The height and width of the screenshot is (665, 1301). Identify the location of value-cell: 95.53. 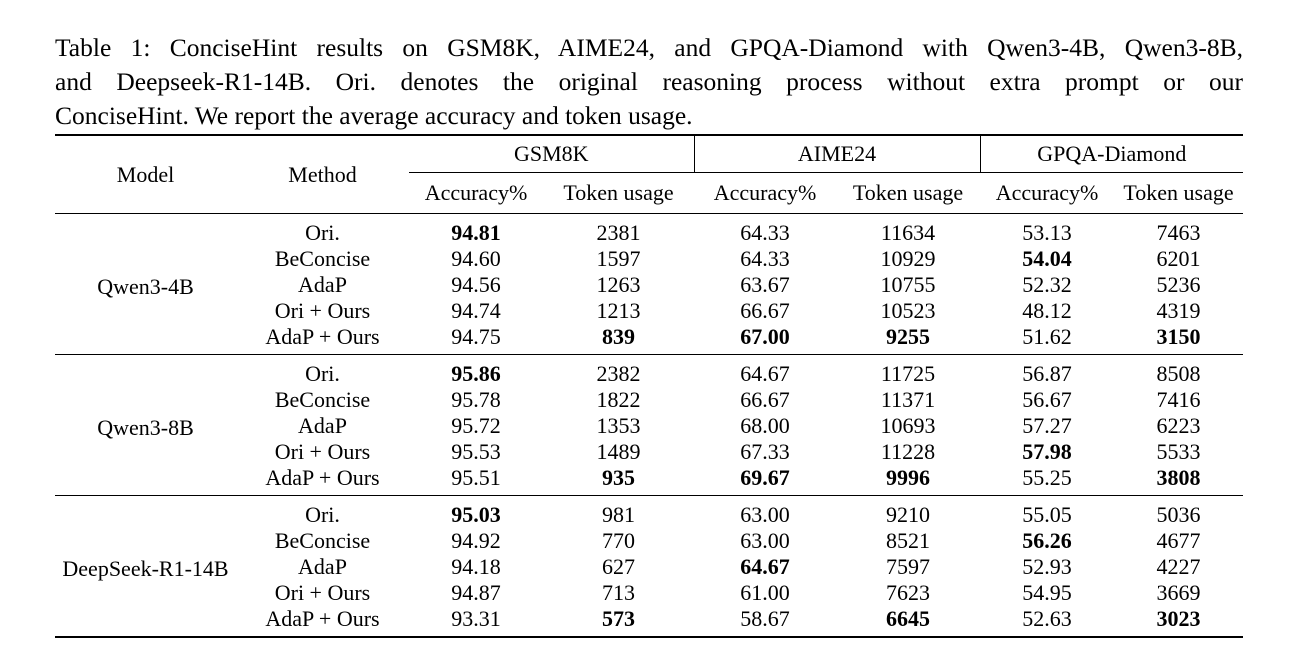
(476, 451).